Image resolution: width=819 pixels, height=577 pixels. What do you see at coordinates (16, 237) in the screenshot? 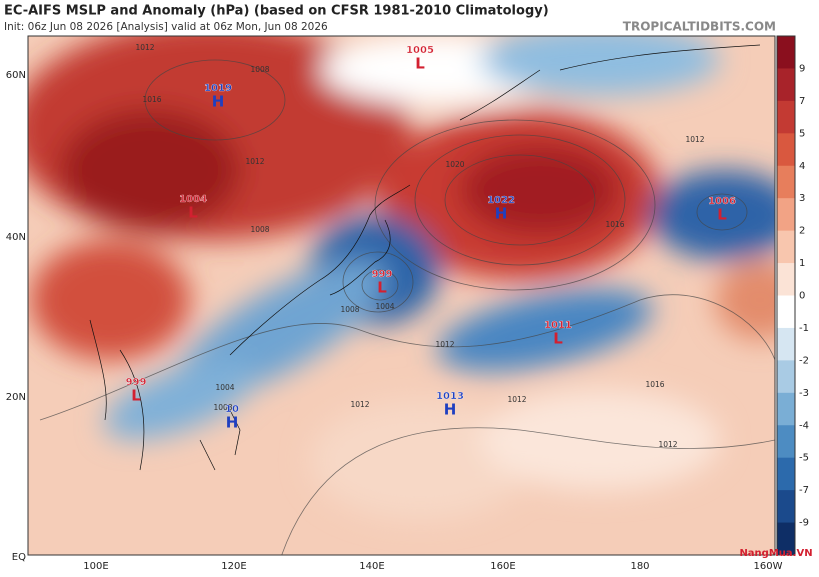
I see `lat-label: 40N` at bounding box center [16, 237].